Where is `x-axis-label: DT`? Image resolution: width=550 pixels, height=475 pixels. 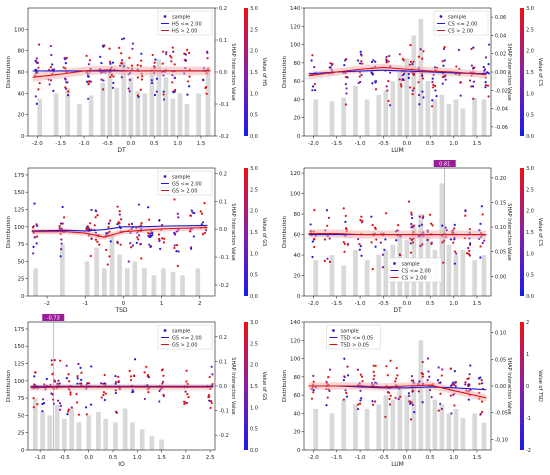
x-axis-label: DT is located at coordinates (121, 150).